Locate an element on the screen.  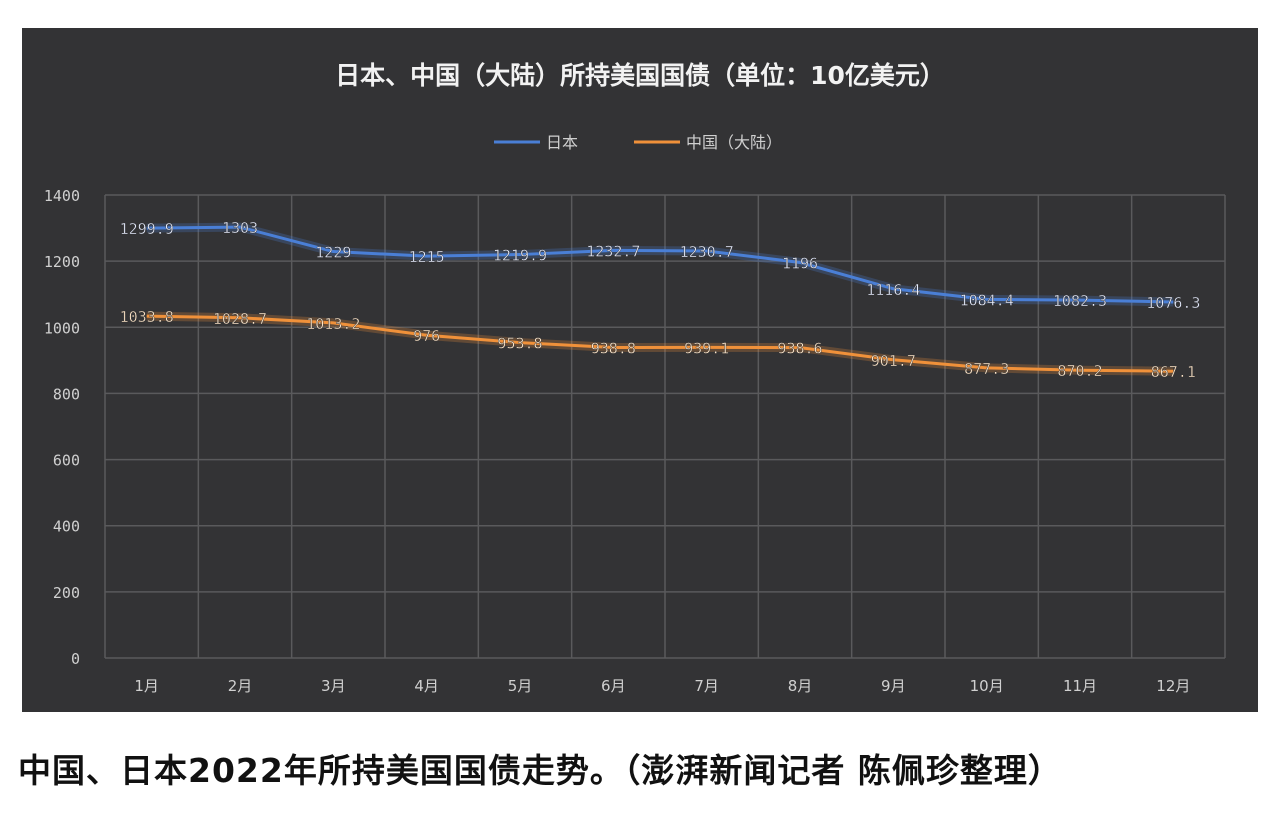
data-label: 1013.2 is located at coordinates (333, 324).